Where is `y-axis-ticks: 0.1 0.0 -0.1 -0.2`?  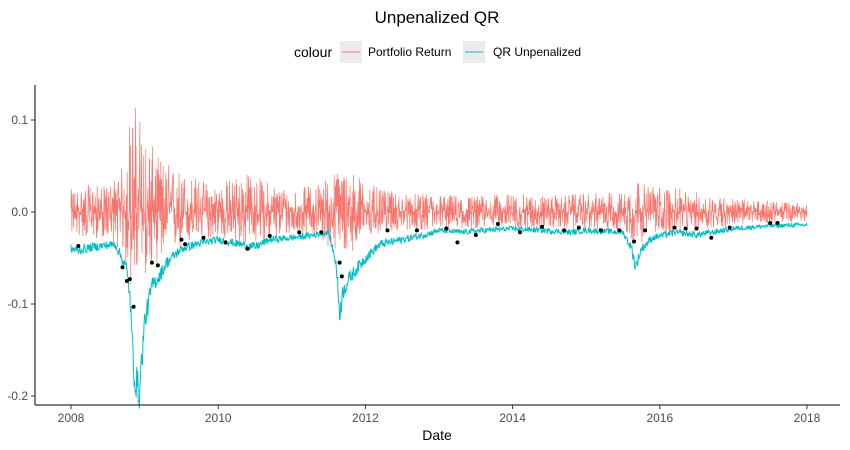
y-axis-ticks: 0.1 0.0 -0.1 -0.2 is located at coordinates (21, 258).